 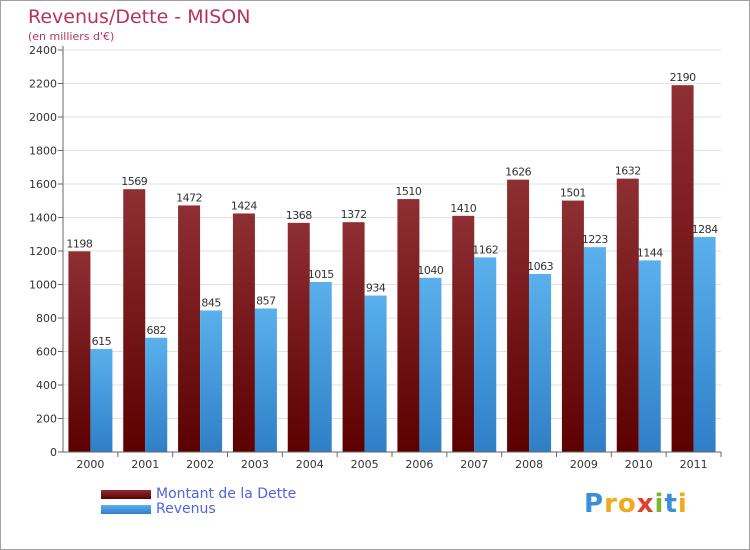 I want to click on x-tick-label: 2008, so click(x=529, y=464).